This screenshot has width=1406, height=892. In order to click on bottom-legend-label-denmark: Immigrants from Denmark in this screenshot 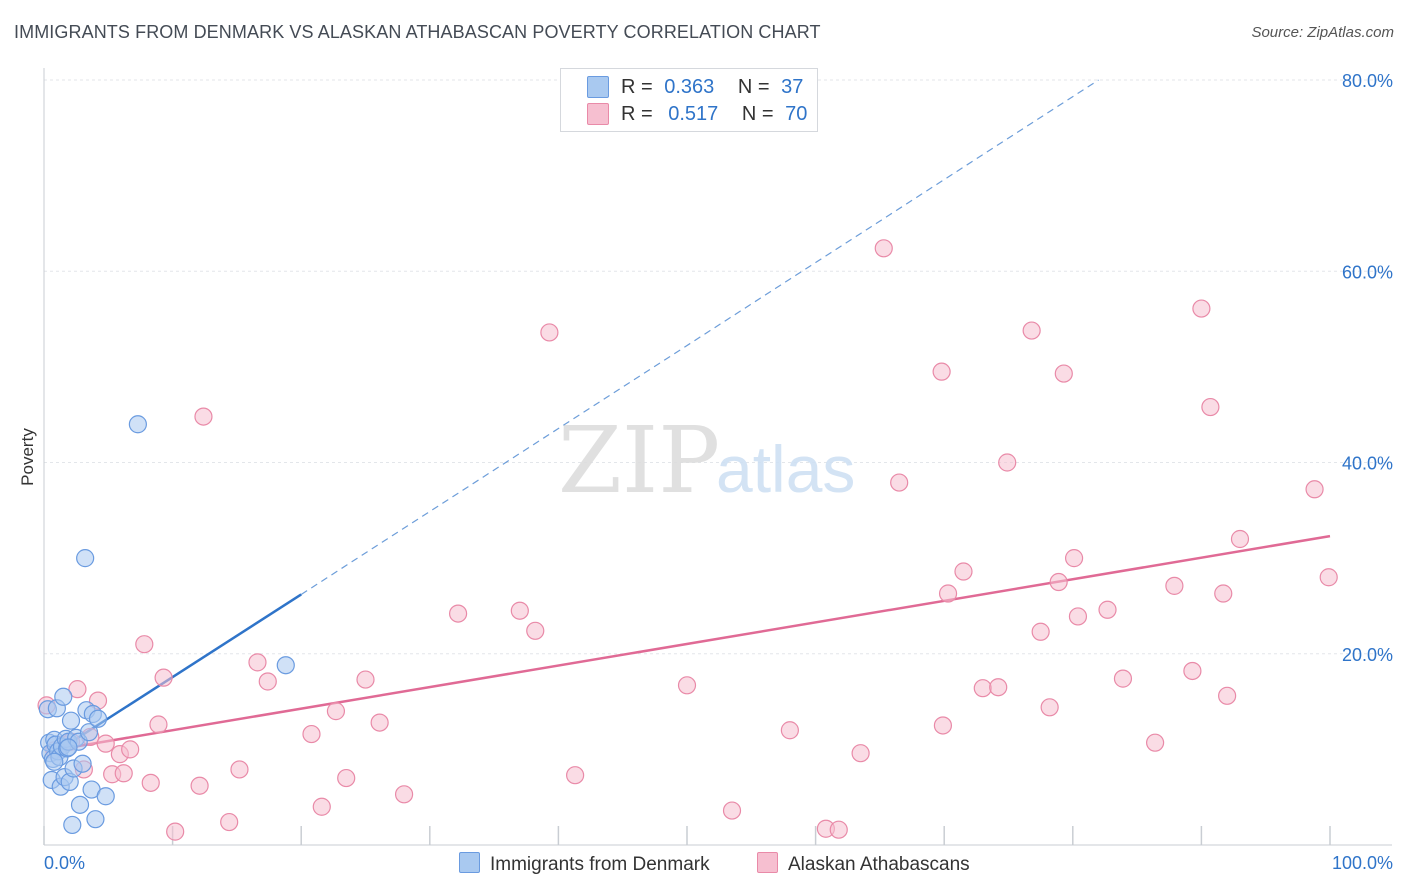, I will do `click(600, 864)`.